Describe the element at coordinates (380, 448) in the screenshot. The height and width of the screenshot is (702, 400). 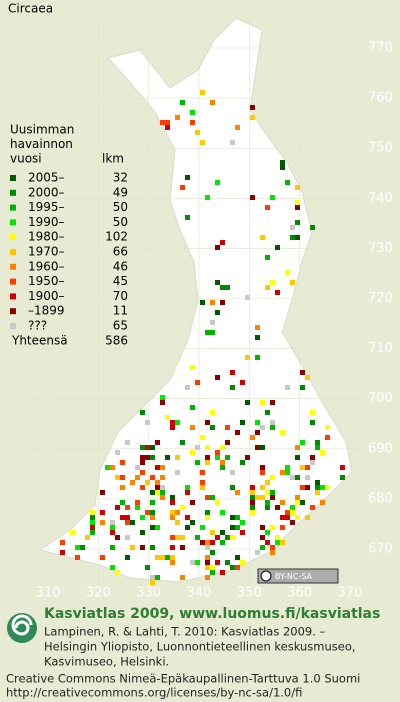
I see `y-tick-label: 690` at that location.